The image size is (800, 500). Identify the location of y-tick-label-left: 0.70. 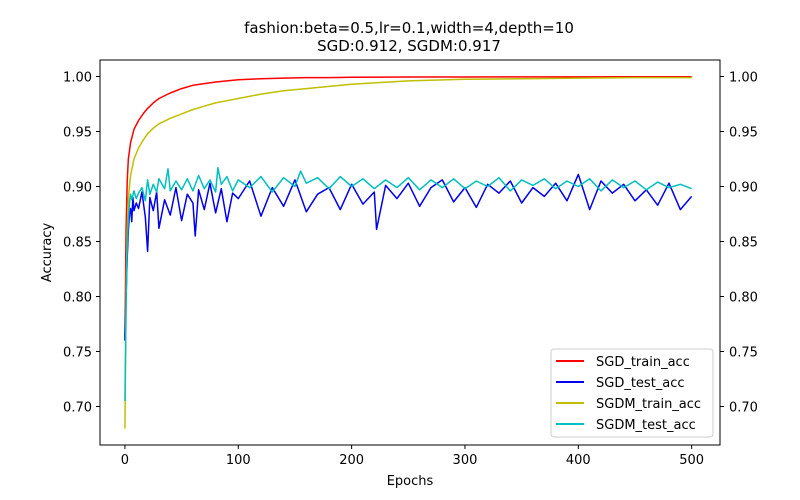
(77, 408).